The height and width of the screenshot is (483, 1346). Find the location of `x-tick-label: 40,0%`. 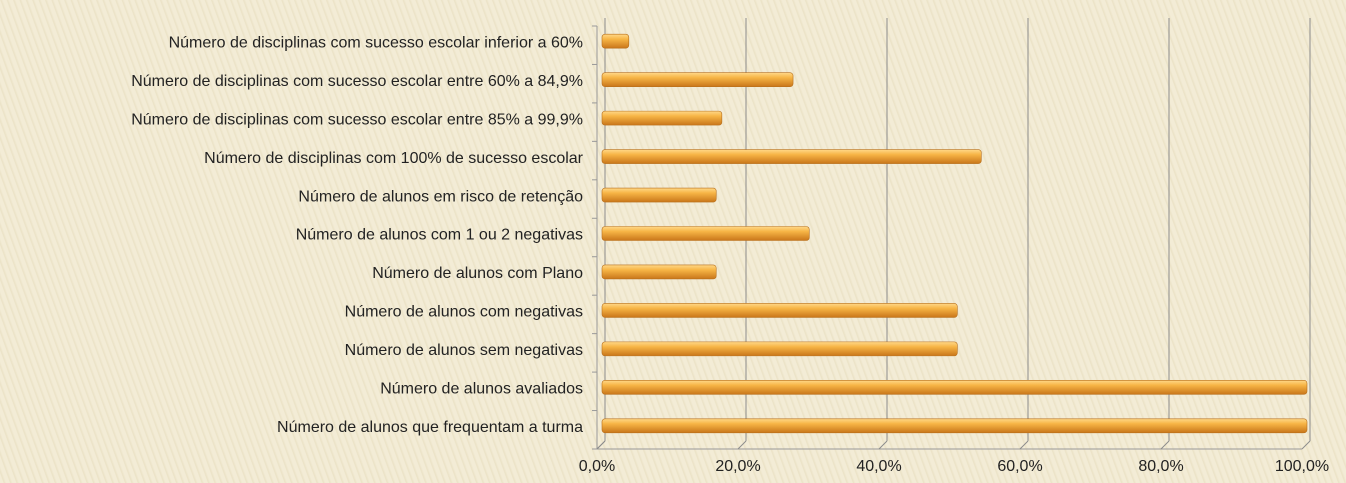

x-tick-label: 40,0% is located at coordinates (878, 466).